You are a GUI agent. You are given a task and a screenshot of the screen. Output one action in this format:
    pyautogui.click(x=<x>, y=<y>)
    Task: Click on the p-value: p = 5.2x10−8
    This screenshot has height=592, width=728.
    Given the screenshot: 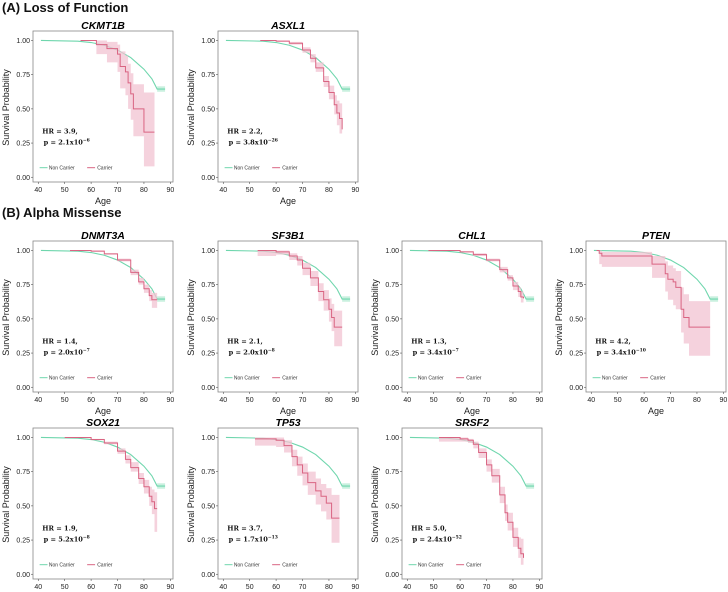 What is the action you would take?
    pyautogui.click(x=67, y=538)
    